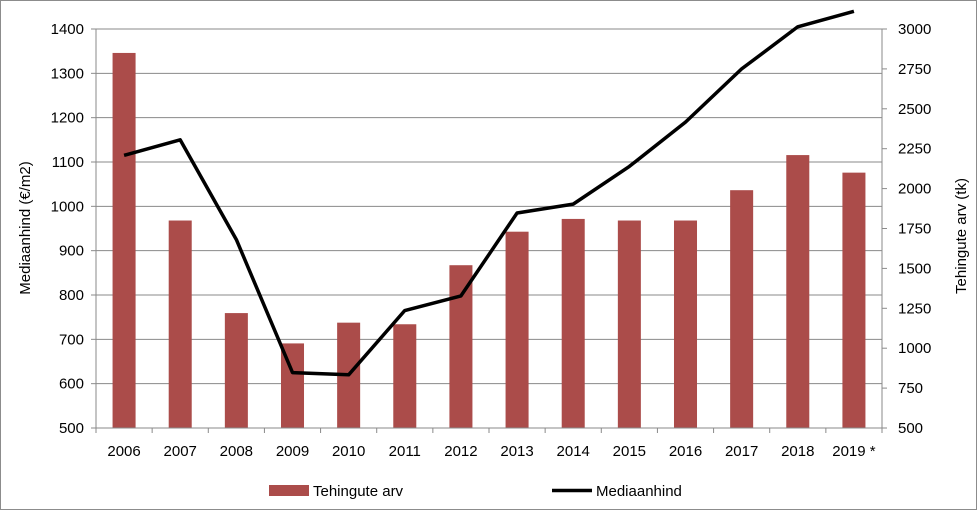 The width and height of the screenshot is (977, 510). Describe the element at coordinates (914, 109) in the screenshot. I see `y2-tick-label: 2500` at that location.